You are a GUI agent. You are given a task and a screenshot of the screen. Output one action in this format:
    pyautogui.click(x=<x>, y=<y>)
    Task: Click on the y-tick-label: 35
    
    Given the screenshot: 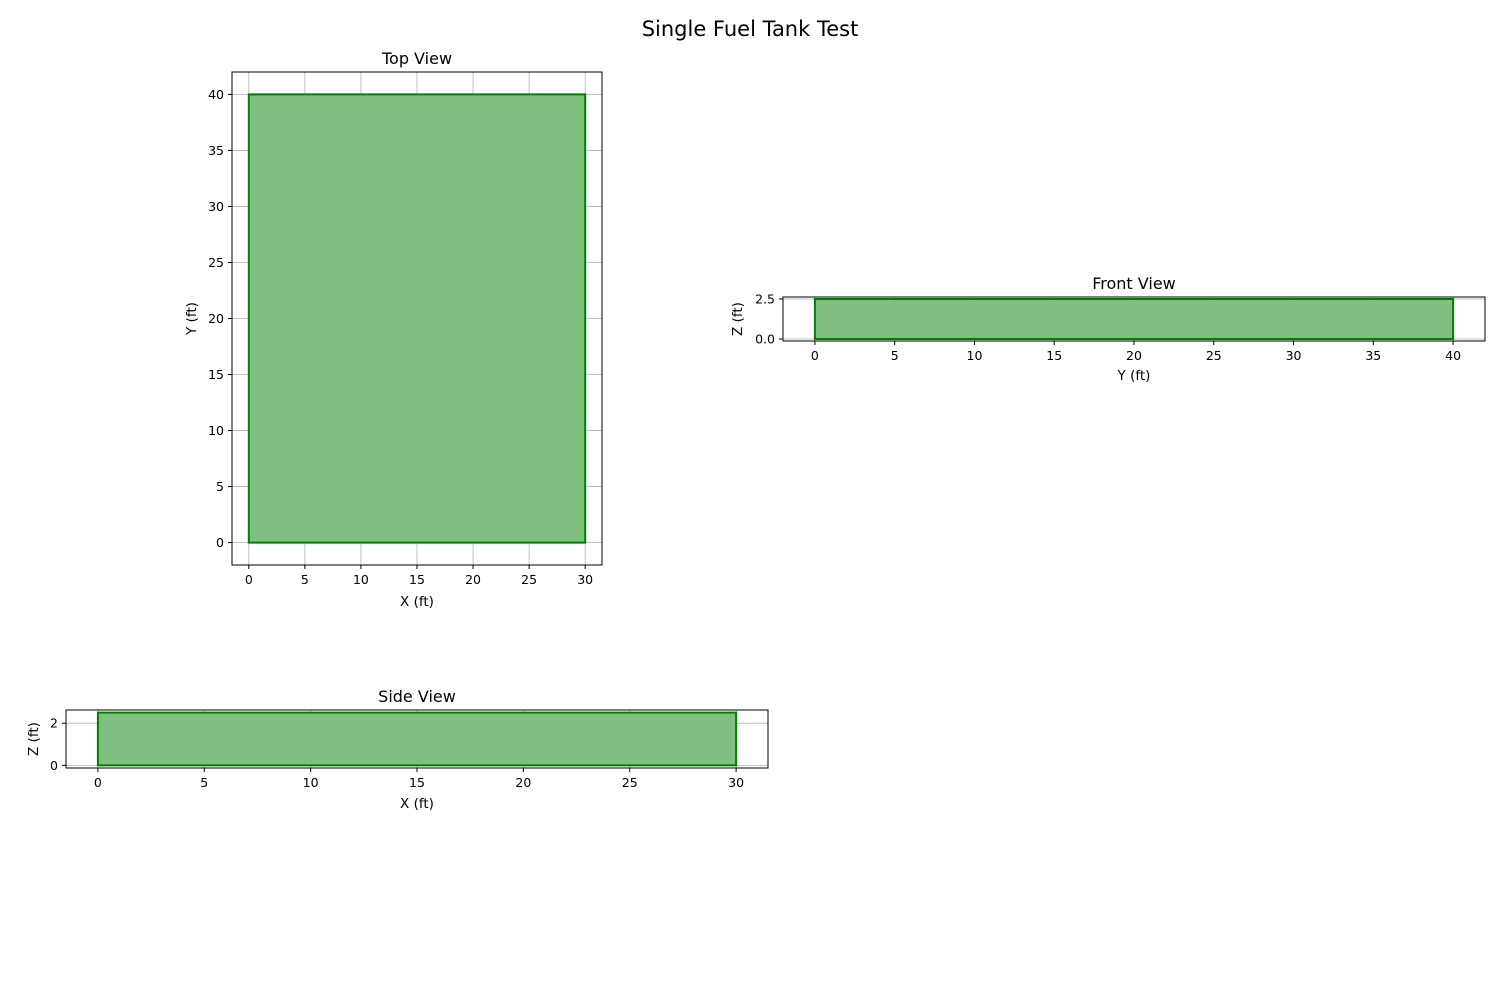 What is the action you would take?
    pyautogui.click(x=216, y=150)
    